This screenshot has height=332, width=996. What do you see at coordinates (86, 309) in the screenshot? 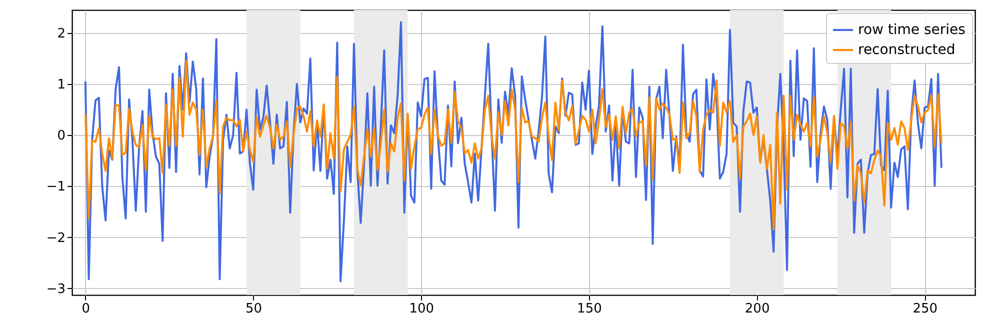
I see `x-tick-label: 0` at bounding box center [86, 309].